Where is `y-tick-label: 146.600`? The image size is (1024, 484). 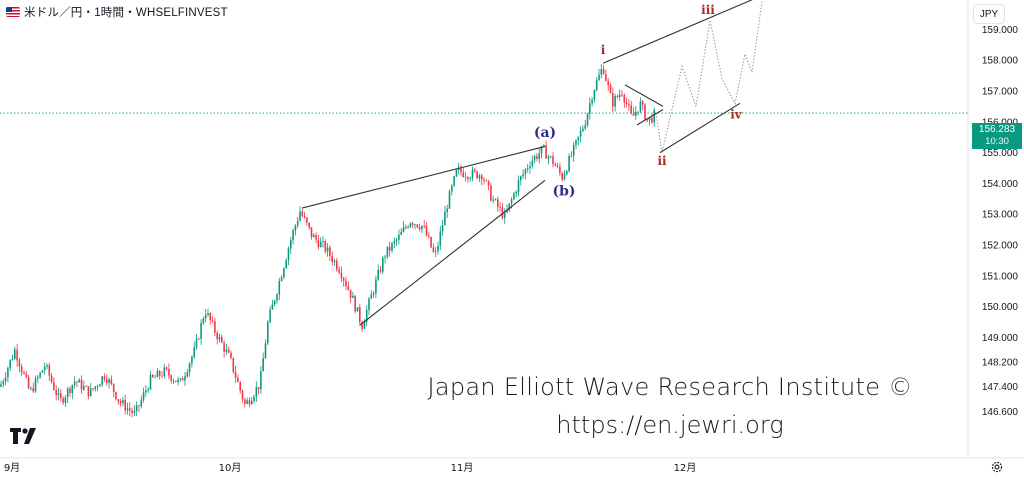 y-tick-label: 146.600 is located at coordinates (1000, 412).